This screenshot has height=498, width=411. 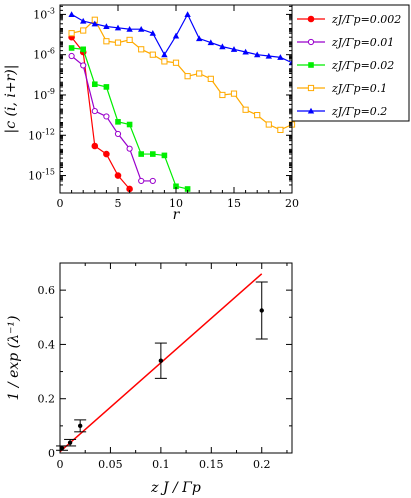 I want to click on x-tick-label: 0.05, so click(x=110, y=464).